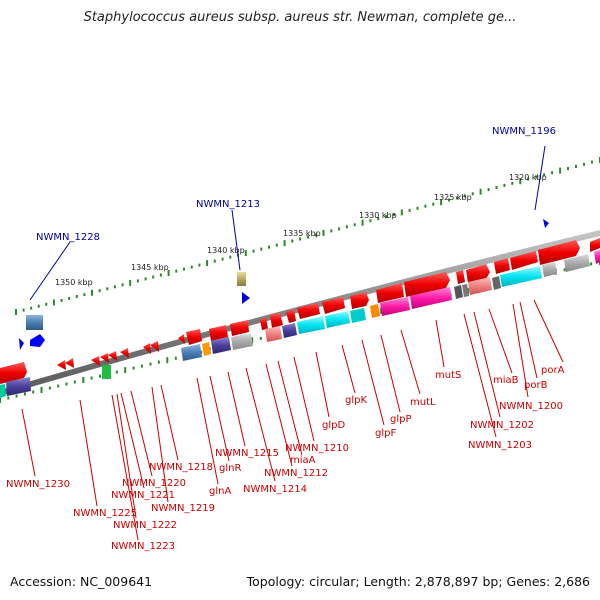 The height and width of the screenshot is (600, 600). Describe the element at coordinates (356, 400) in the screenshot. I see `gene-label: glpK` at that location.